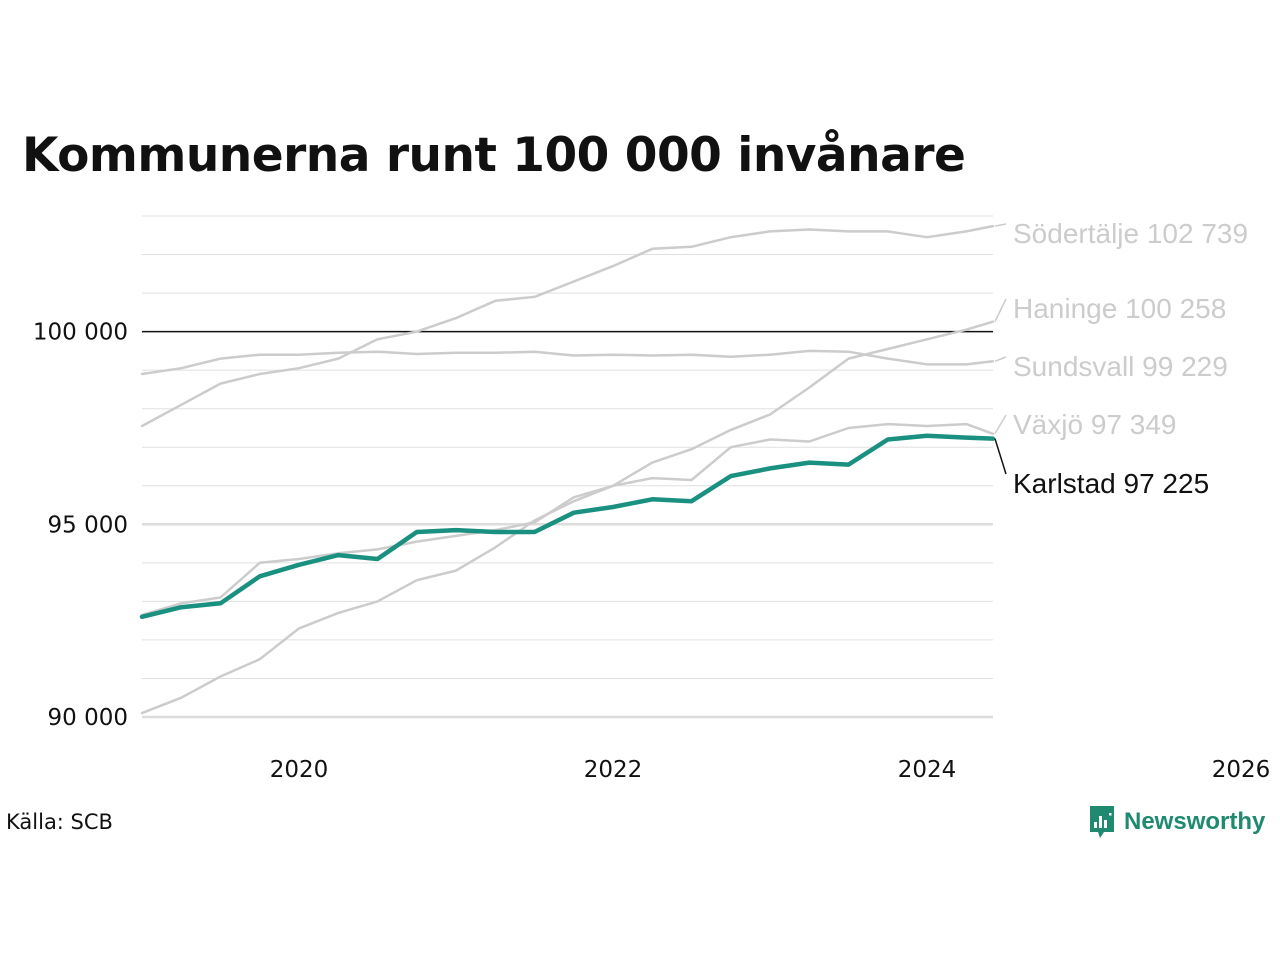 The height and width of the screenshot is (960, 1280). Describe the element at coordinates (770, 770) in the screenshot. I see `x-axis-tick-labels: 2020 2022 2024 2026` at that location.